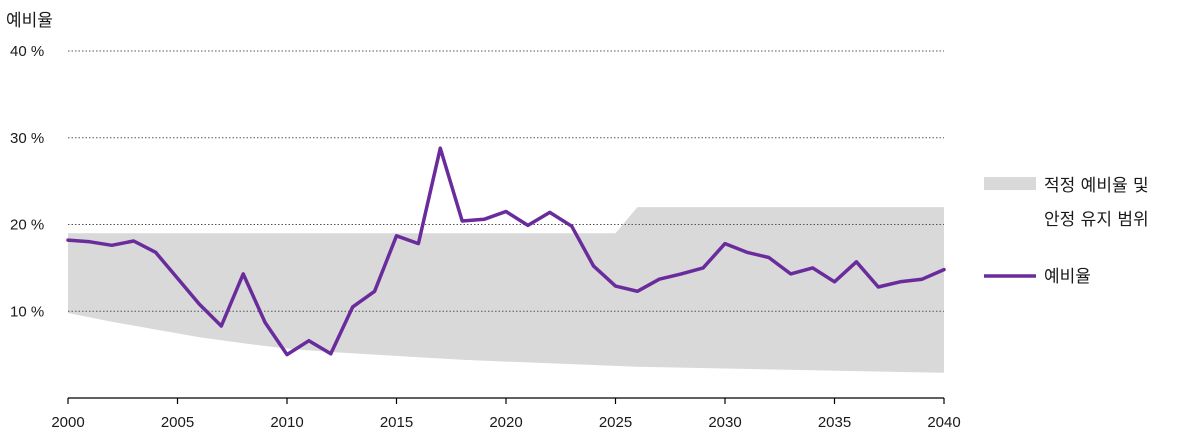  I want to click on x-tick-label: 2015, so click(396, 422).